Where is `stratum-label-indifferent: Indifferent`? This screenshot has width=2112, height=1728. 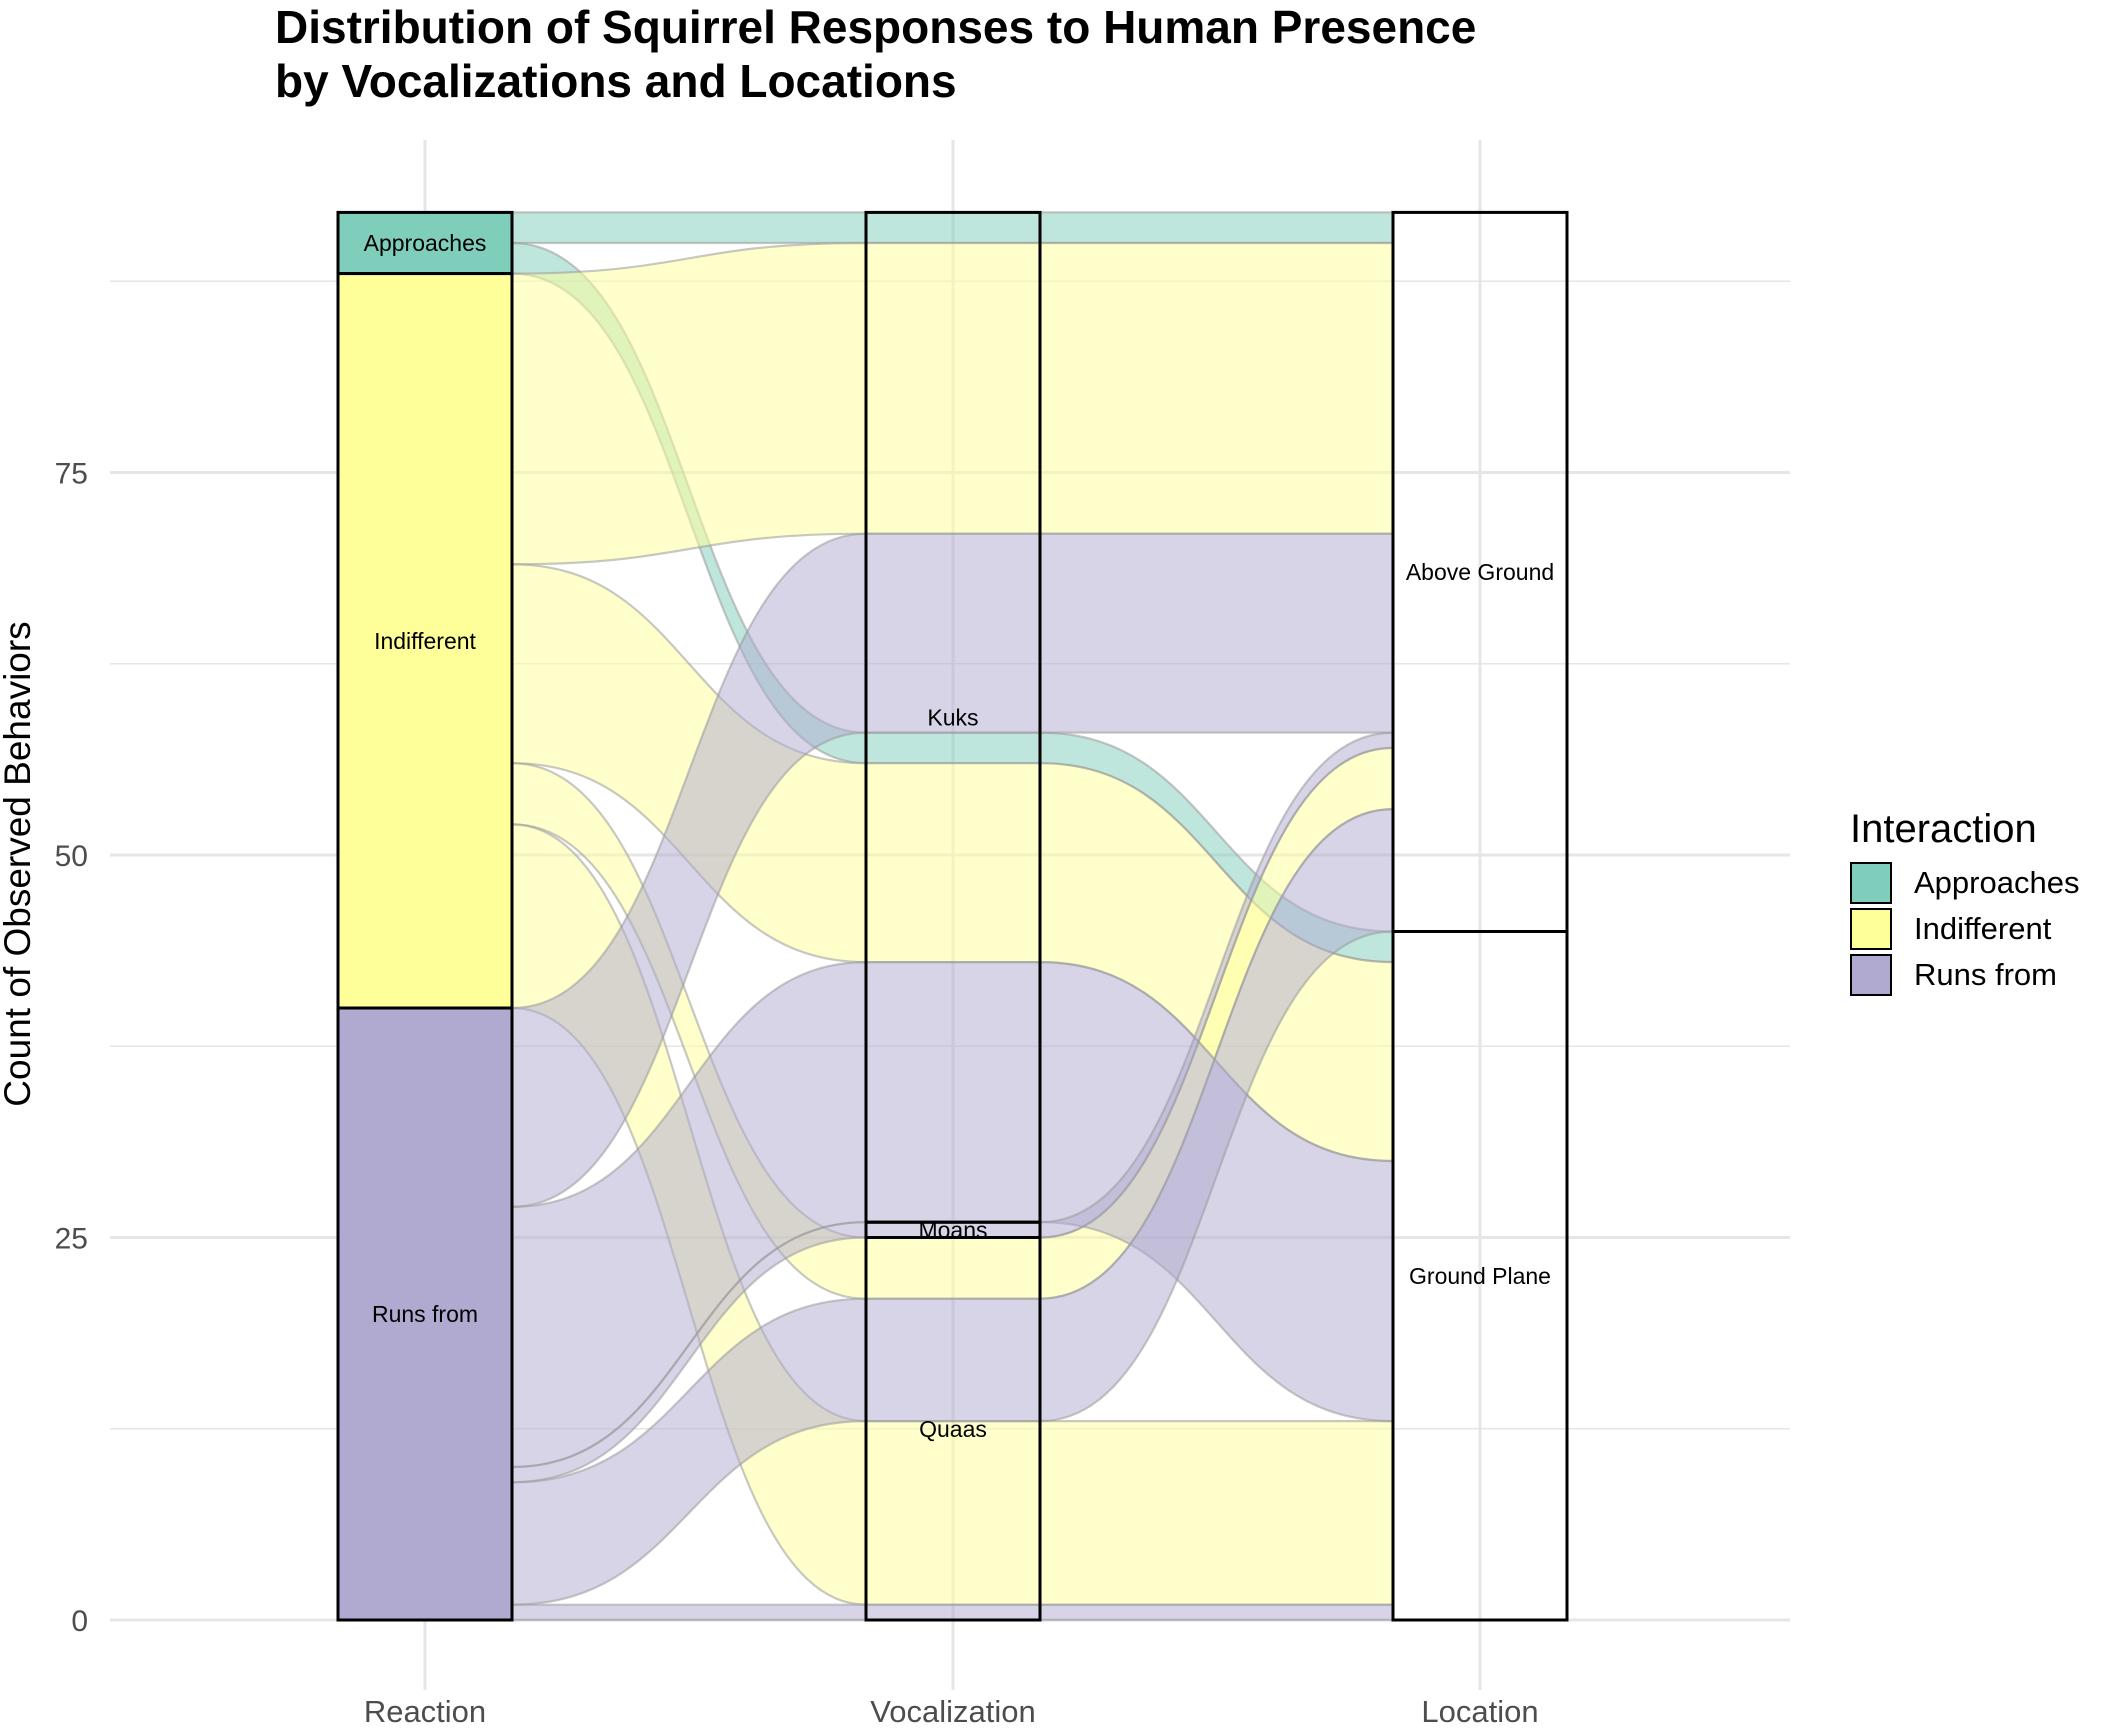 stratum-label-indifferent: Indifferent is located at coordinates (425, 641).